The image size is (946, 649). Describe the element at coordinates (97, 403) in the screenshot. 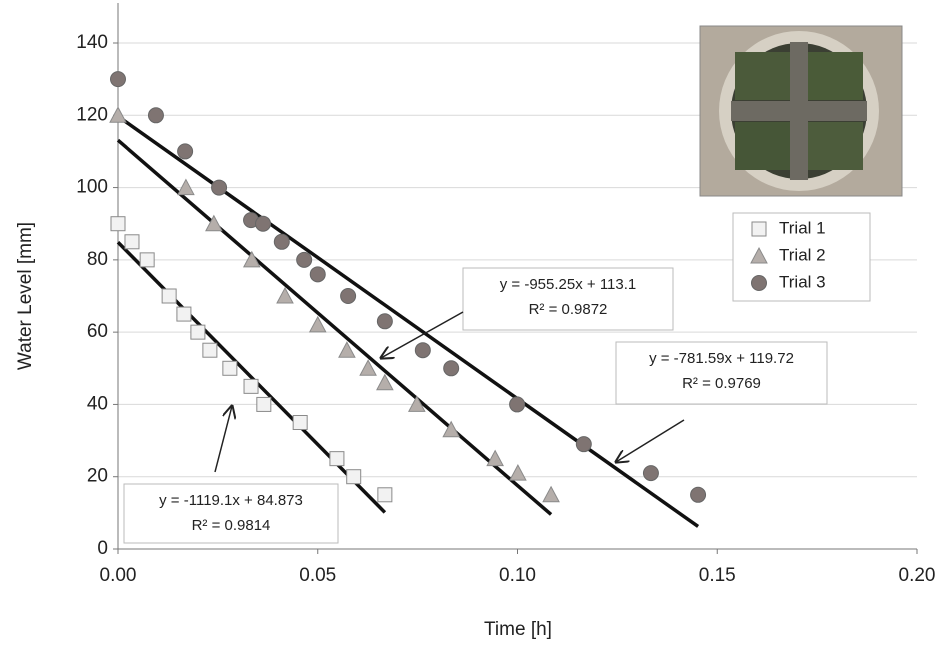

I see `y-tick-label: 40` at that location.